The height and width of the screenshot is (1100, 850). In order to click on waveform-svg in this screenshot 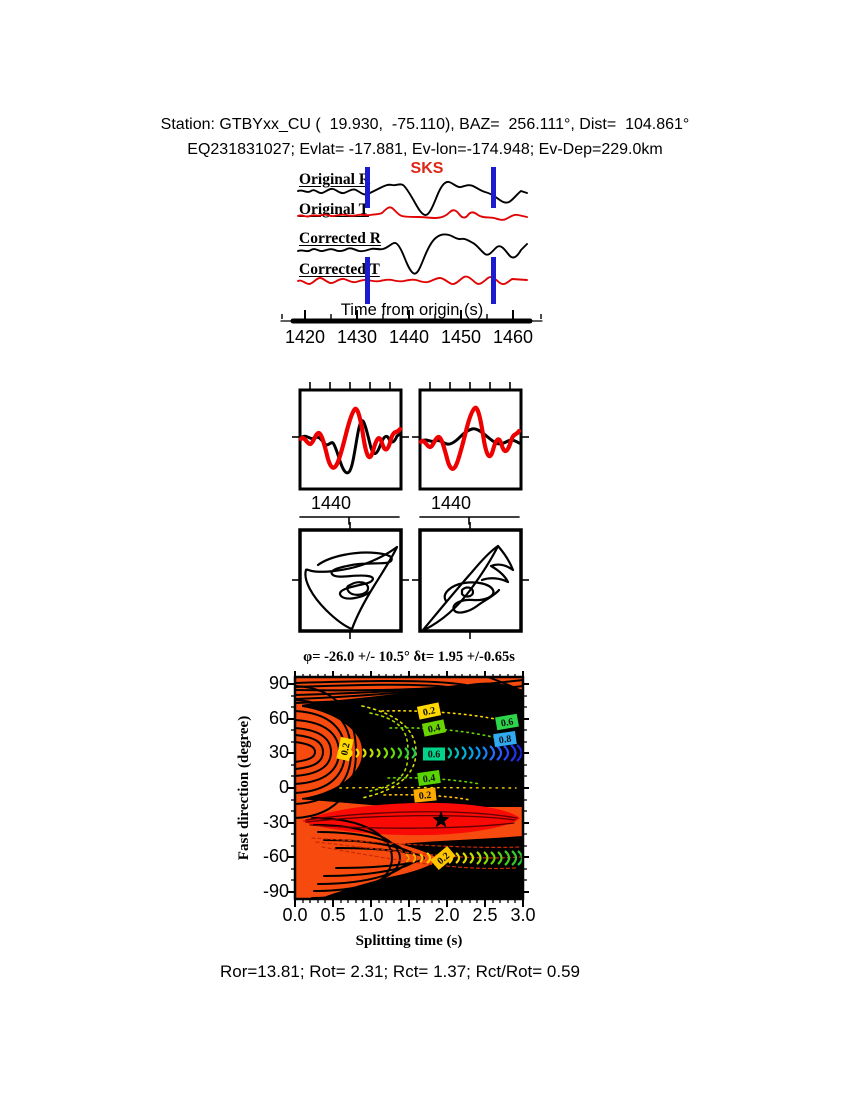, I will do `click(411, 245)`.